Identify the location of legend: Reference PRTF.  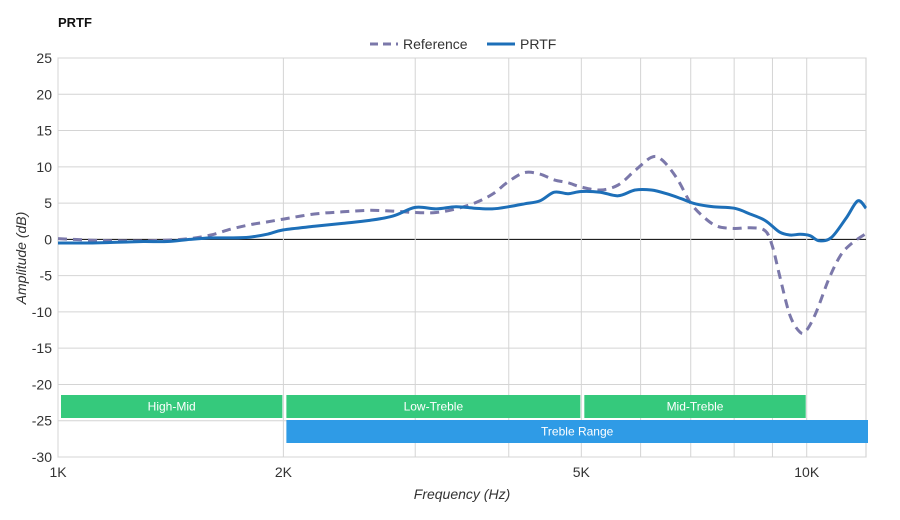
(463, 44).